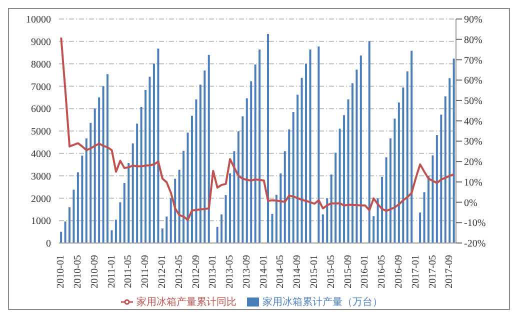 This screenshot has height=321, width=520. Describe the element at coordinates (94, 271) in the screenshot. I see `x-tick-label: 2010-09` at that location.